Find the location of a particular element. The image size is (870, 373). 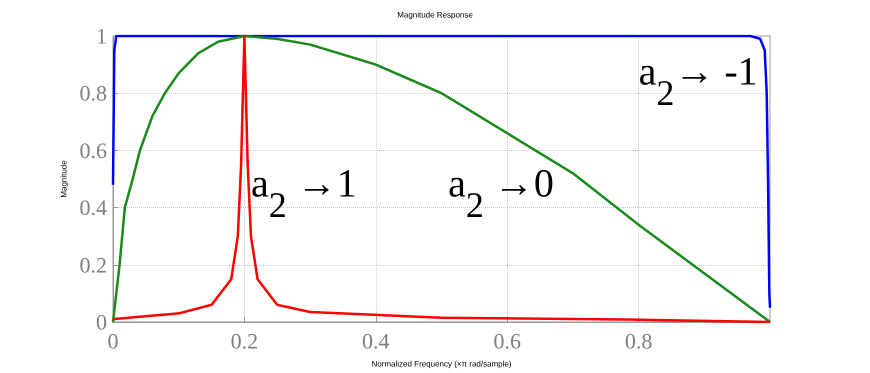

y-tick-label: 1 is located at coordinates (101, 36).